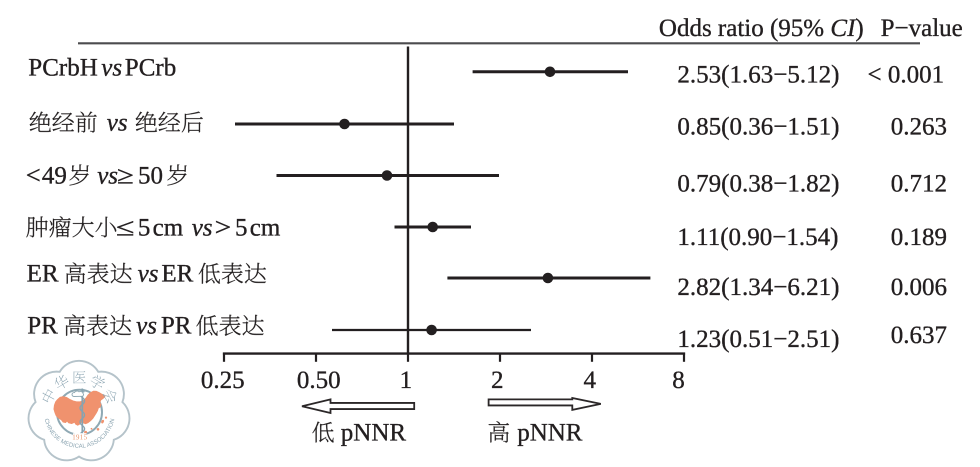  I want to click on svg-text: 0.85(0.36−1.51), so click(758, 127).